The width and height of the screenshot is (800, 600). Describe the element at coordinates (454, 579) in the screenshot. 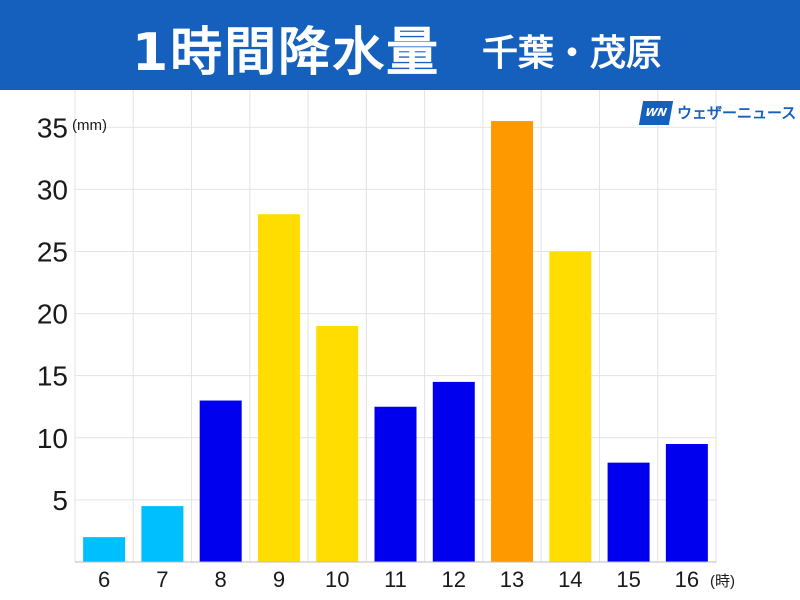

I see `x-tick-label: 12` at that location.